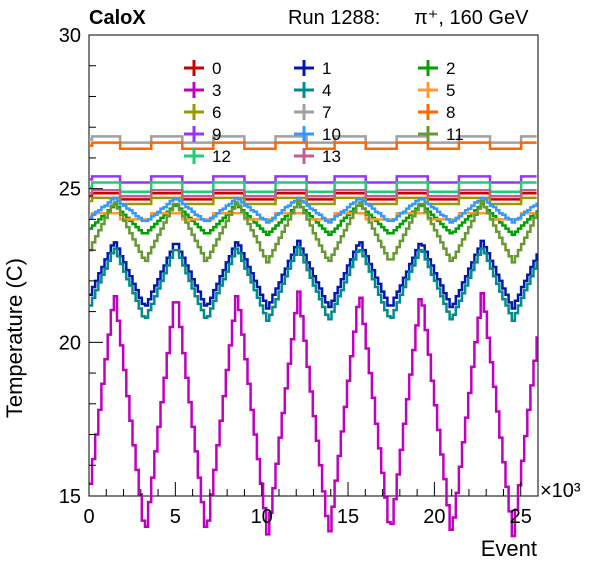 This screenshot has width=596, height=572. Describe the element at coordinates (216, 134) in the screenshot. I see `legend-label: 9` at that location.